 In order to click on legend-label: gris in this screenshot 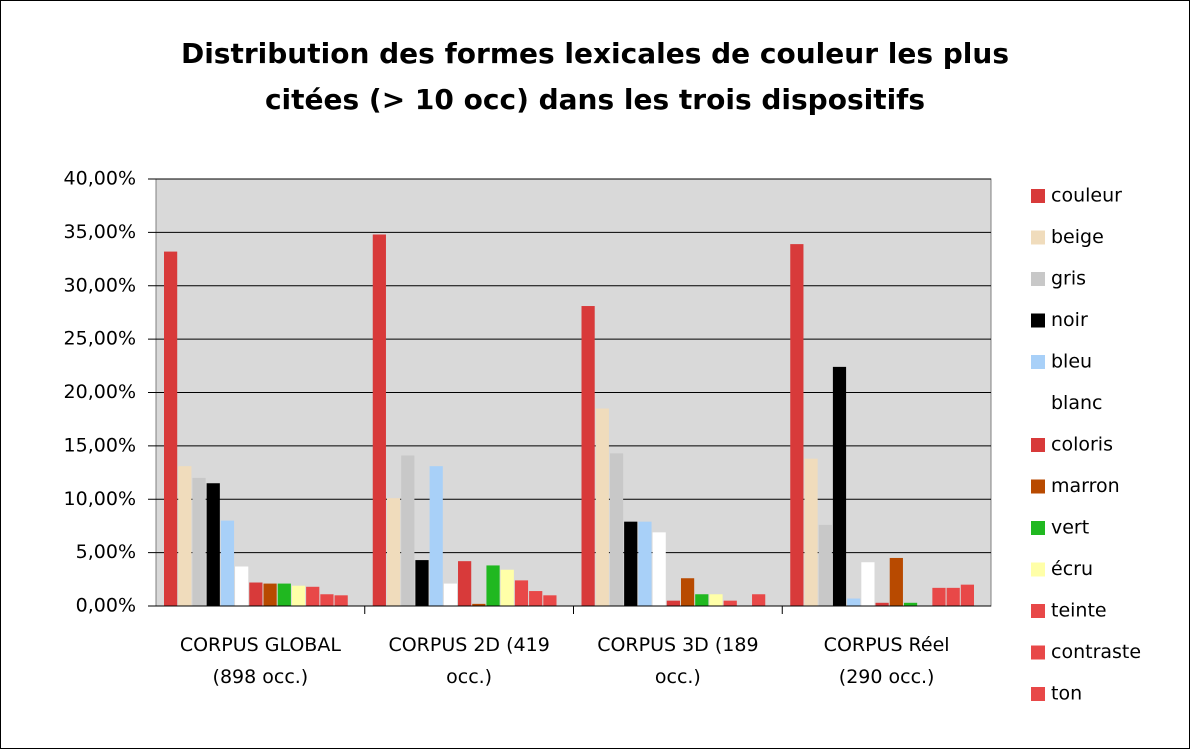, I will do `click(1068, 279)`.